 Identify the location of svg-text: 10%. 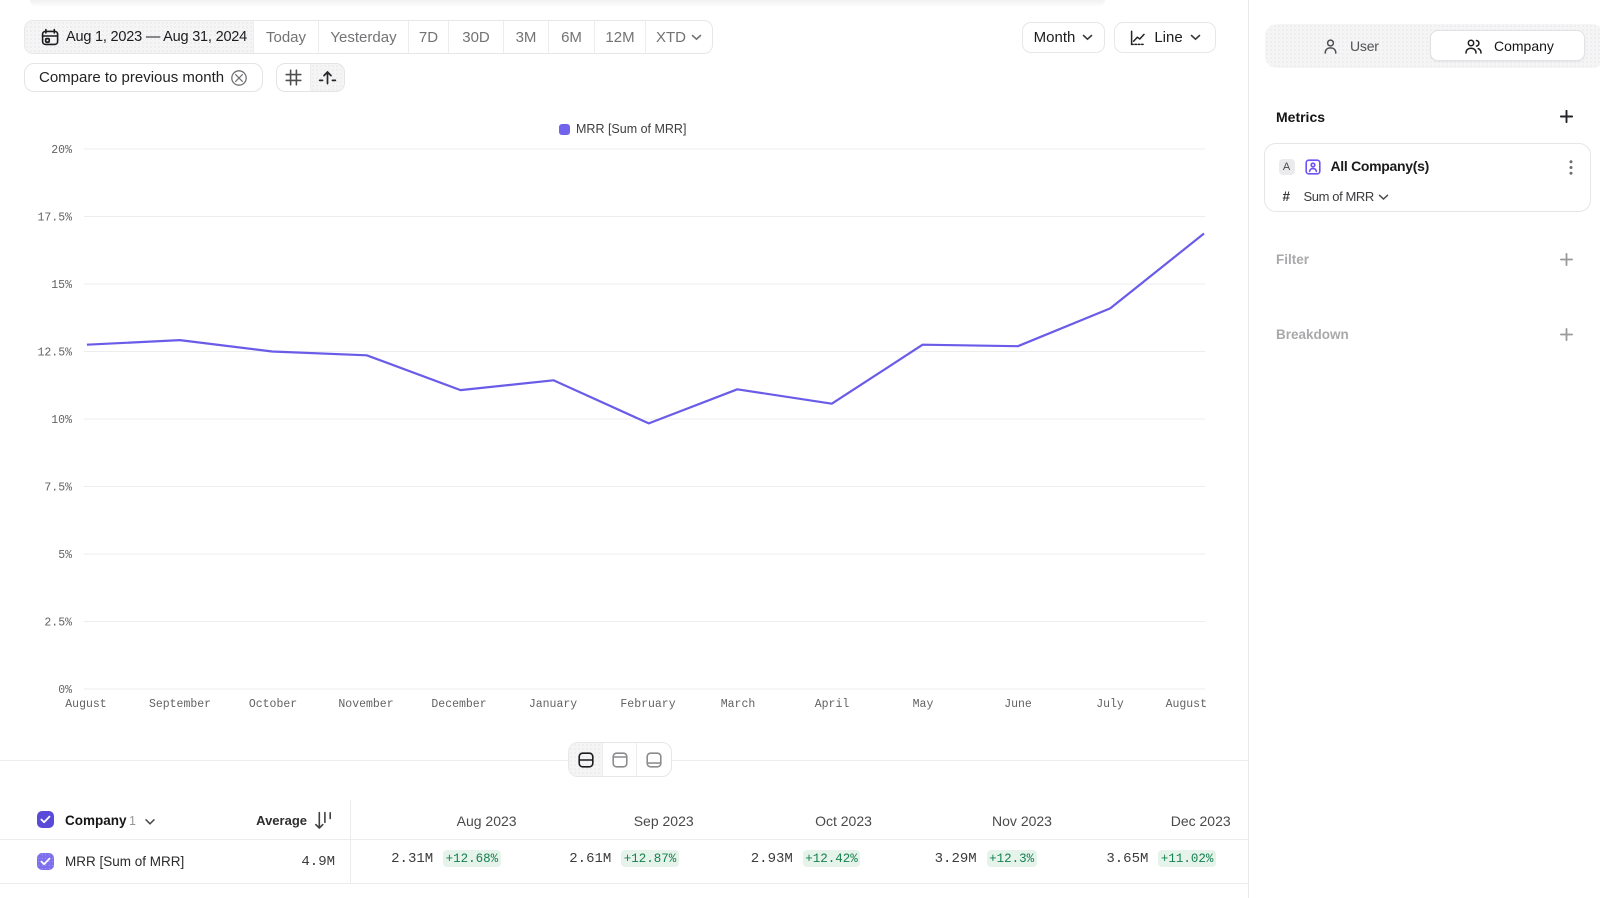
(61, 420).